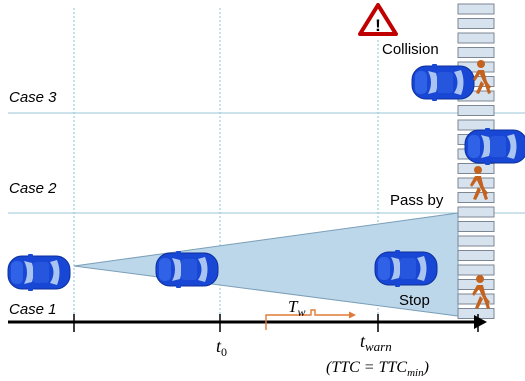  I want to click on warning-triangle-icon: !, so click(378, 19).